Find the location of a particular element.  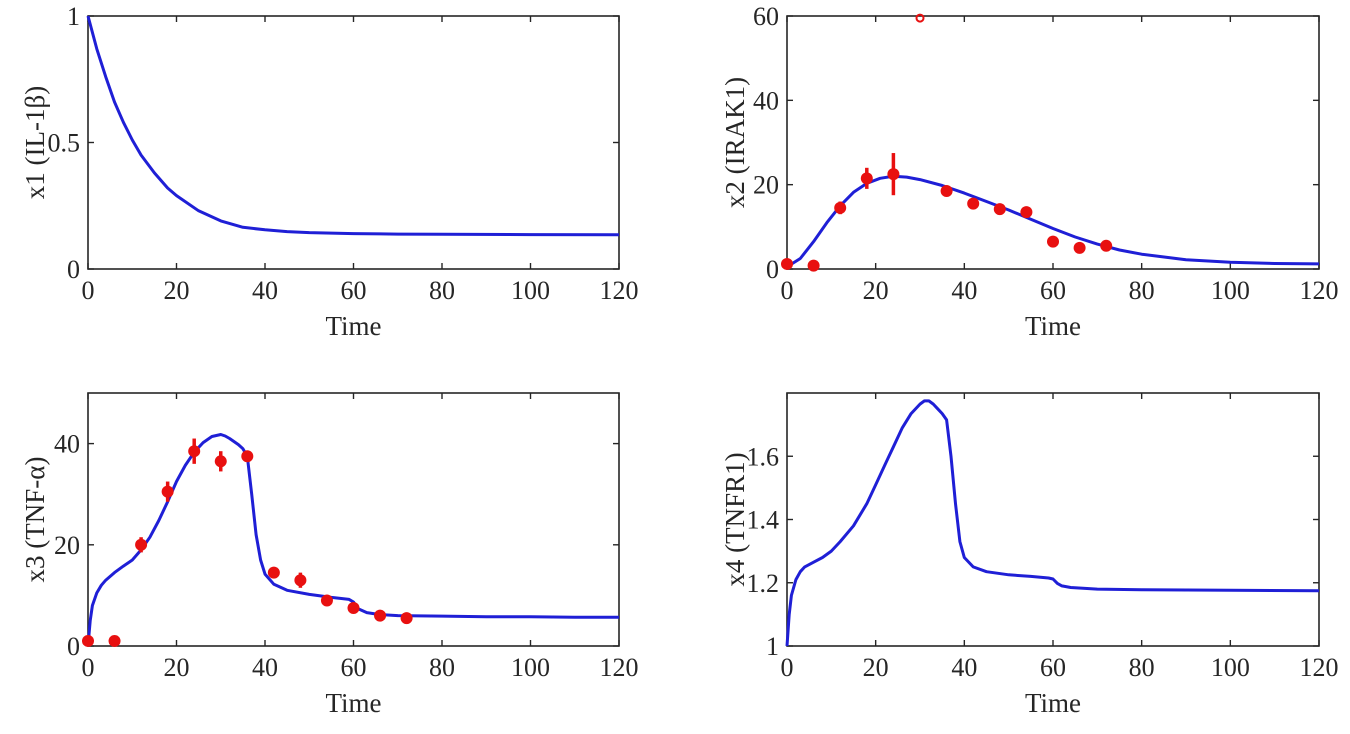

y-tick-label: 1.2 is located at coordinates (763, 583).